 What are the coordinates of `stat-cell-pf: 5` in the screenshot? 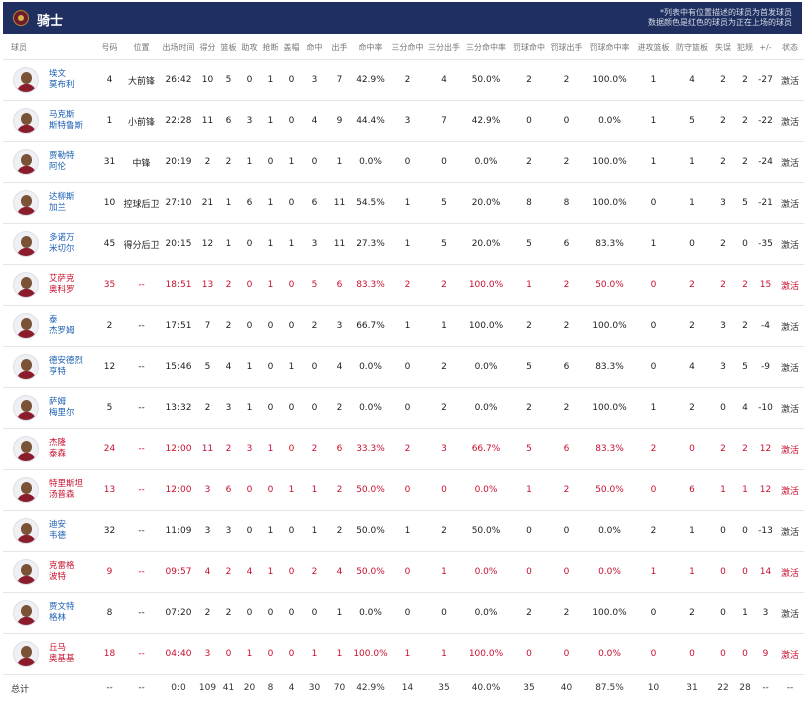 It's located at (745, 367).